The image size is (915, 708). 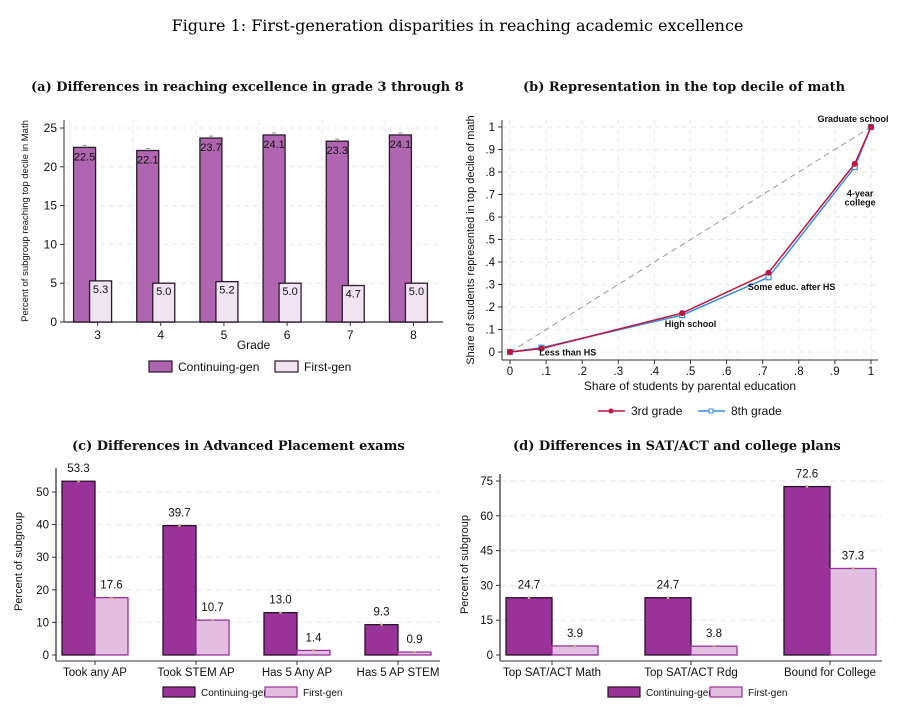 I want to click on x-tick-label: .7, so click(x=763, y=372).